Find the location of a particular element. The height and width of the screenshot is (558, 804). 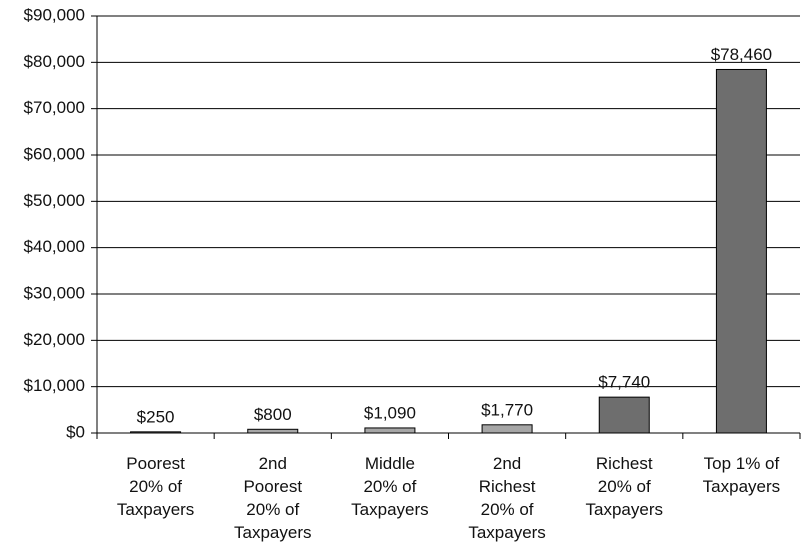

y-tick-label: $90,000 is located at coordinates (54, 14).